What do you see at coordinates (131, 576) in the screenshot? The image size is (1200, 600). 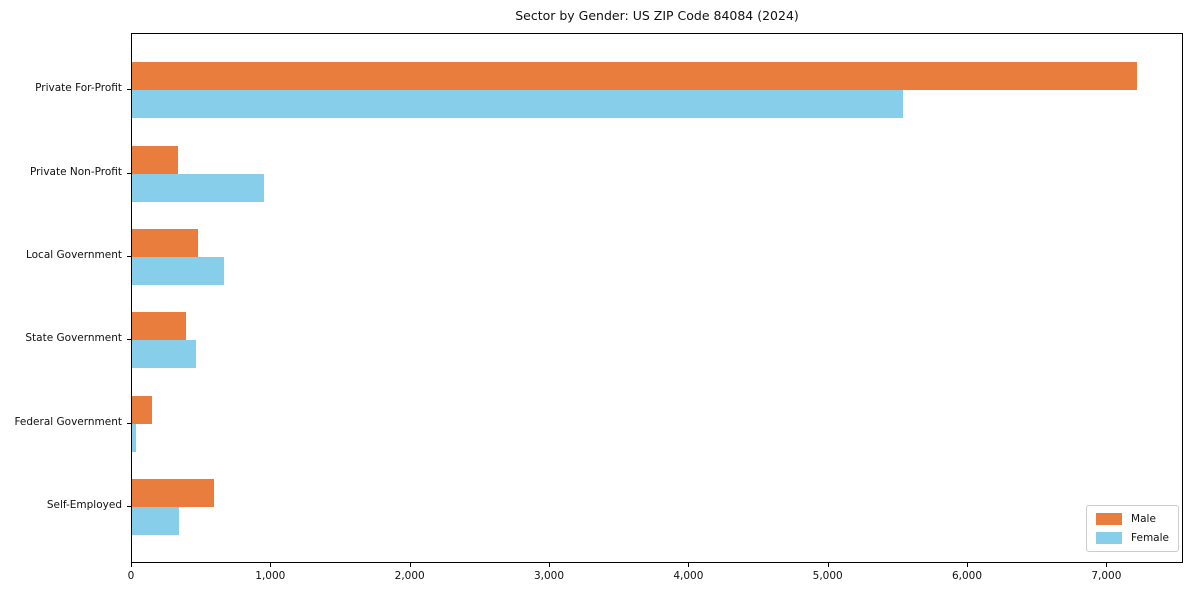 I see `x-axis-tick-label: 0` at bounding box center [131, 576].